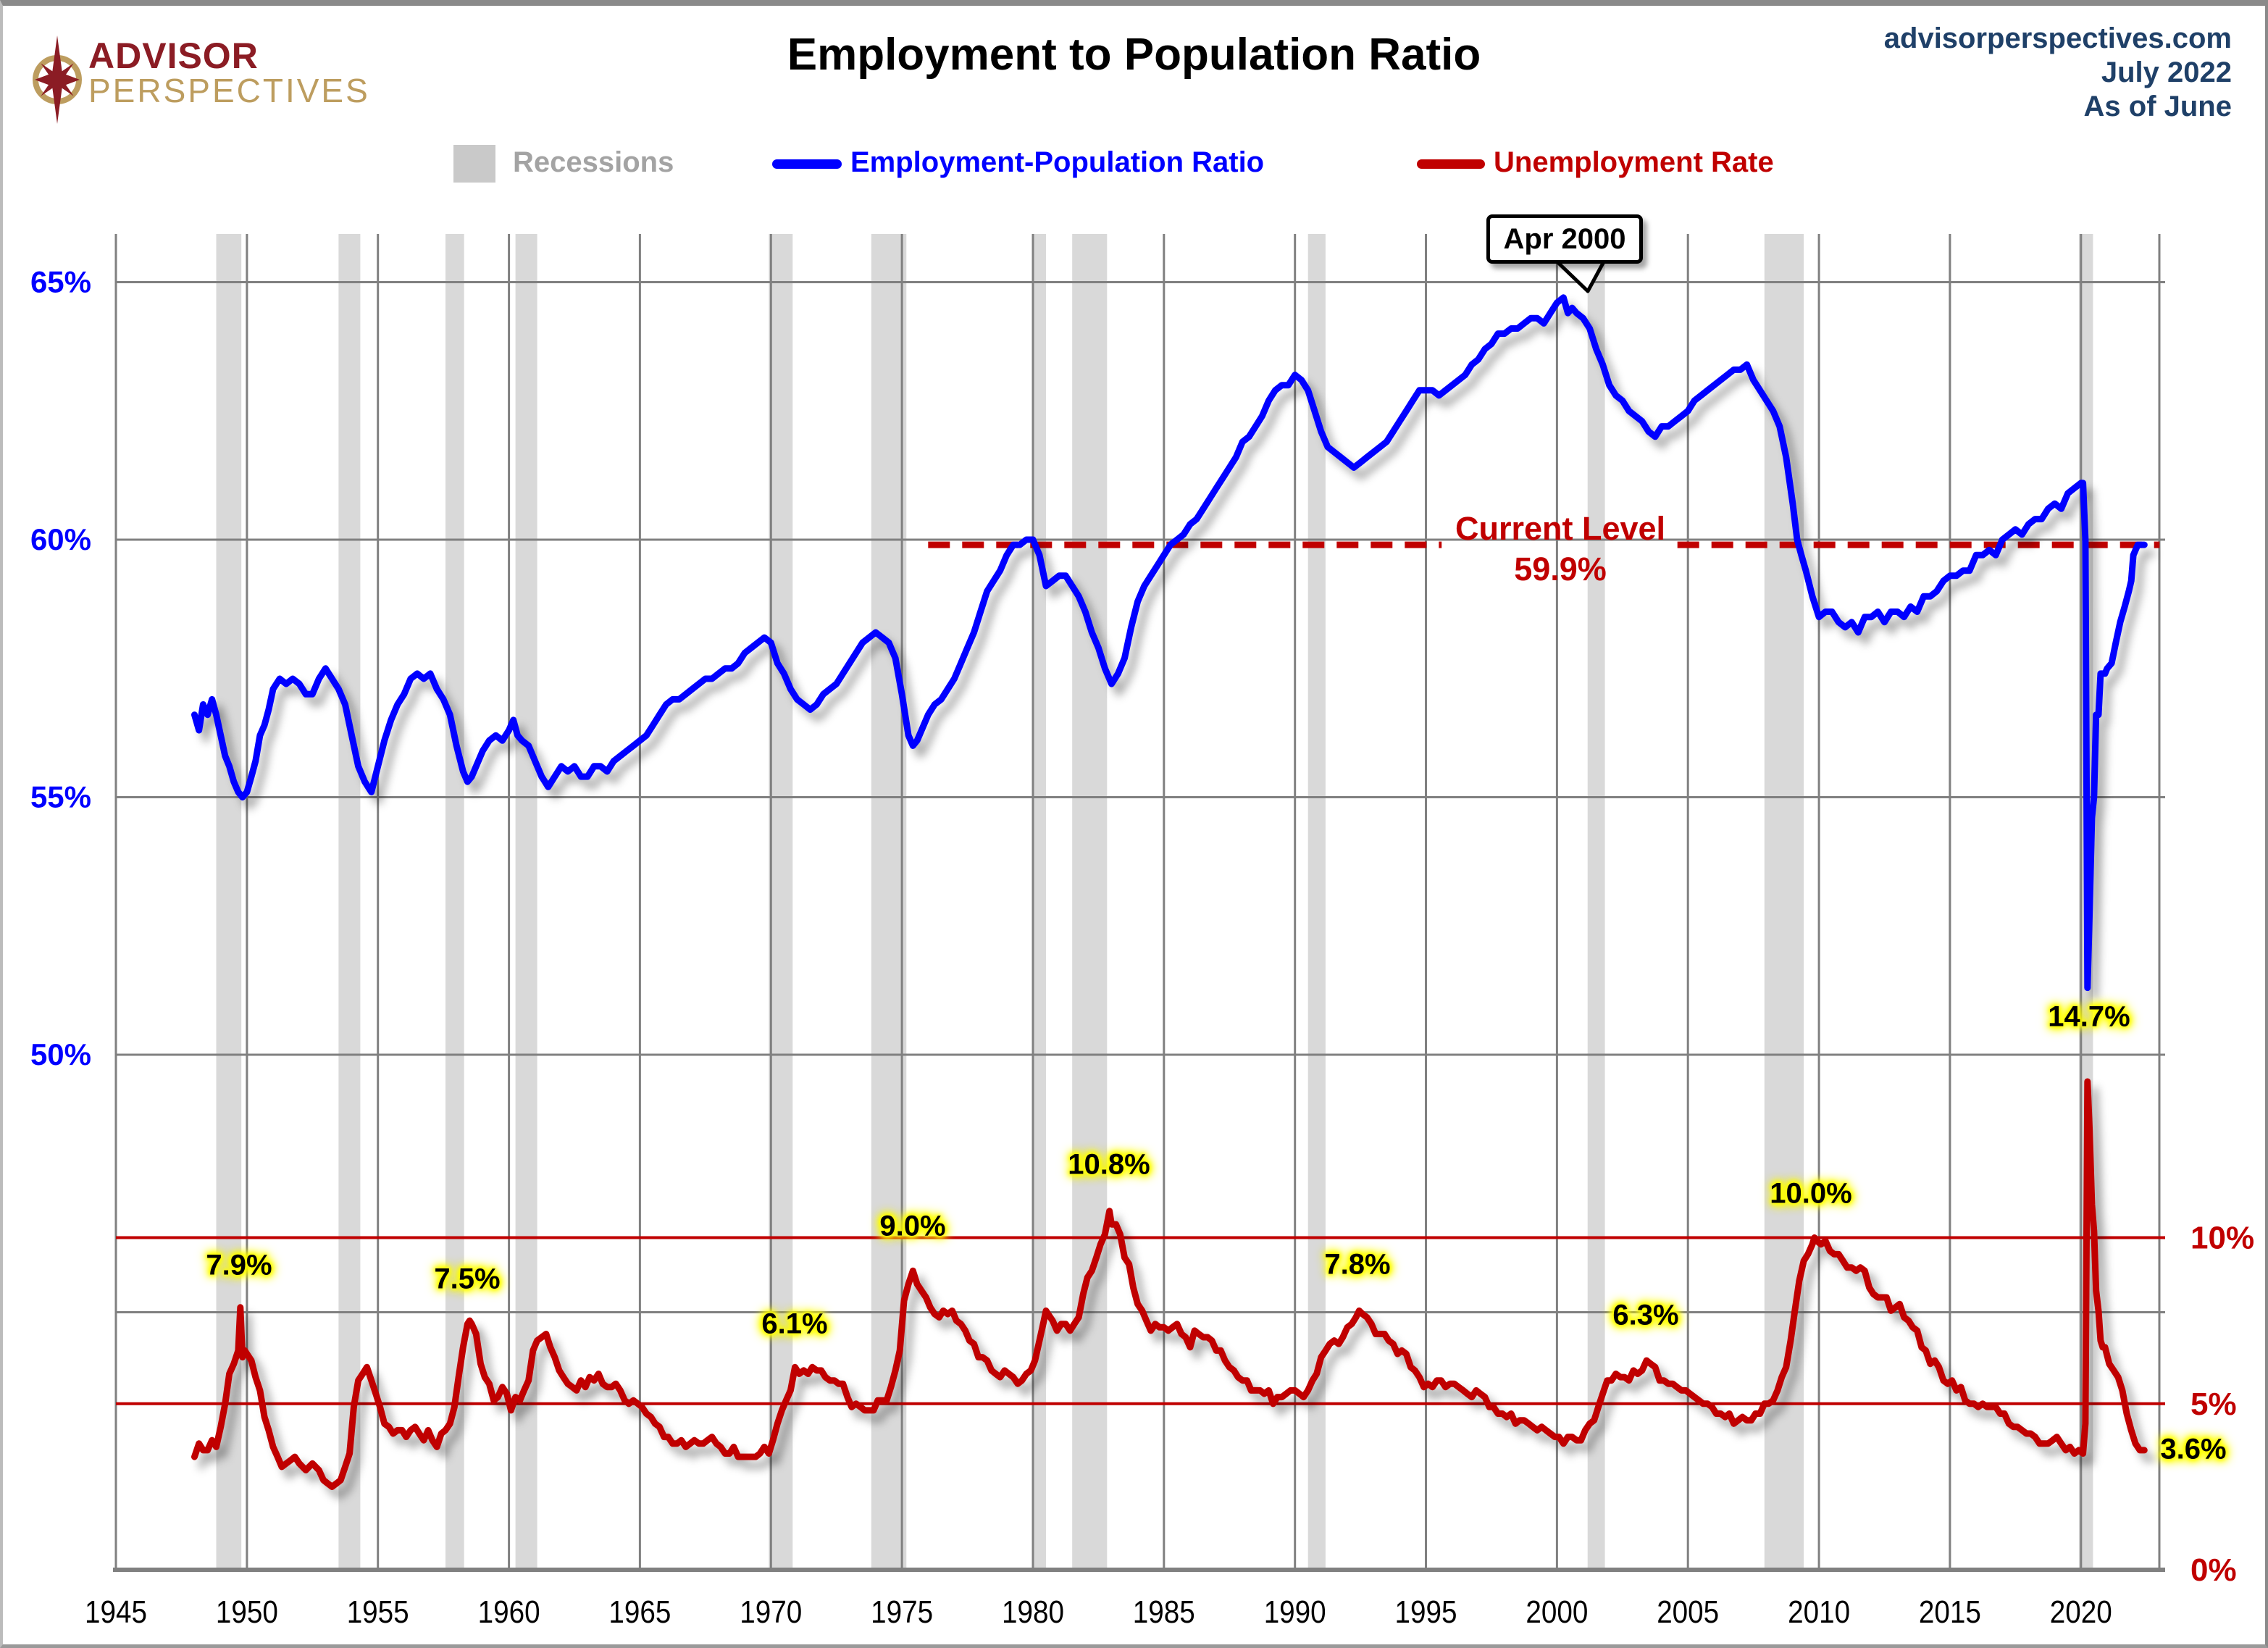 The height and width of the screenshot is (1648, 2268). Describe the element at coordinates (1057, 162) in the screenshot. I see `legend-label-employment: Employment-Population Ratio` at that location.